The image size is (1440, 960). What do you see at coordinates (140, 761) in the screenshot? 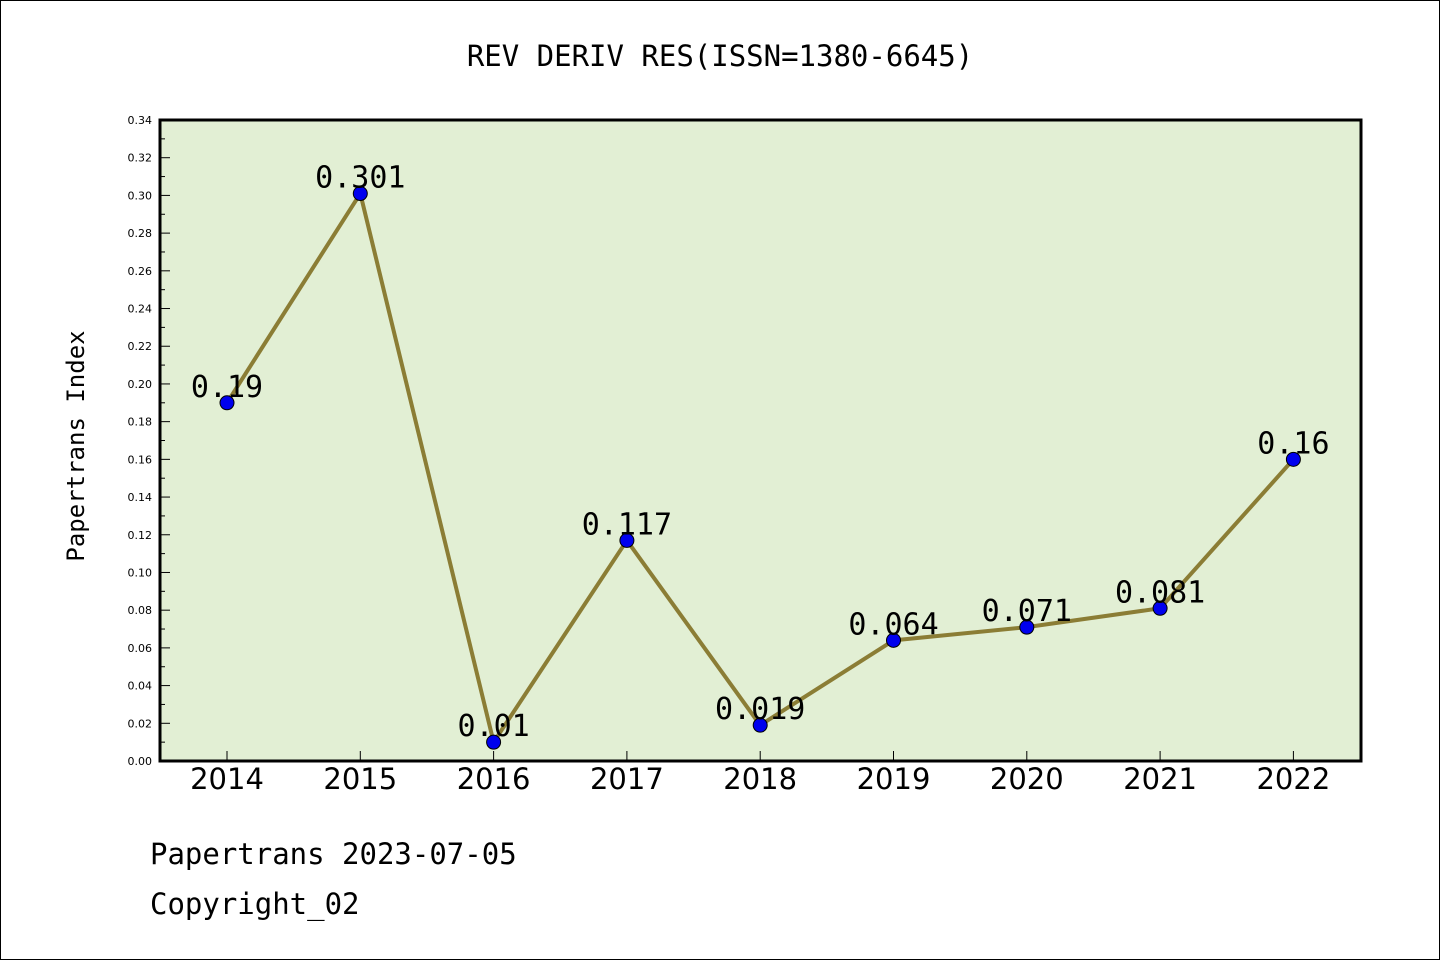
I see `y-tick-label: 0.00` at bounding box center [140, 761].